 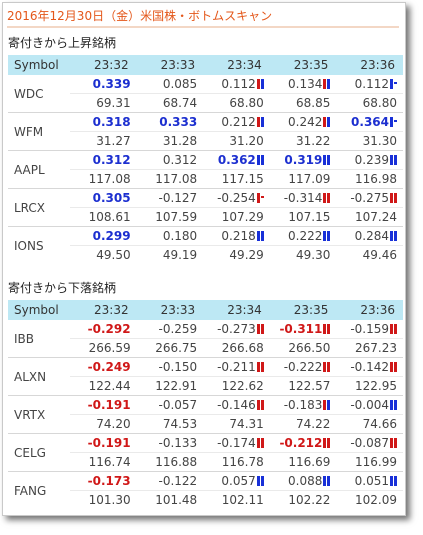 I want to click on page-title: 2016年12月30日（金）米国株・ボトムスキャン, so click(x=203, y=18).